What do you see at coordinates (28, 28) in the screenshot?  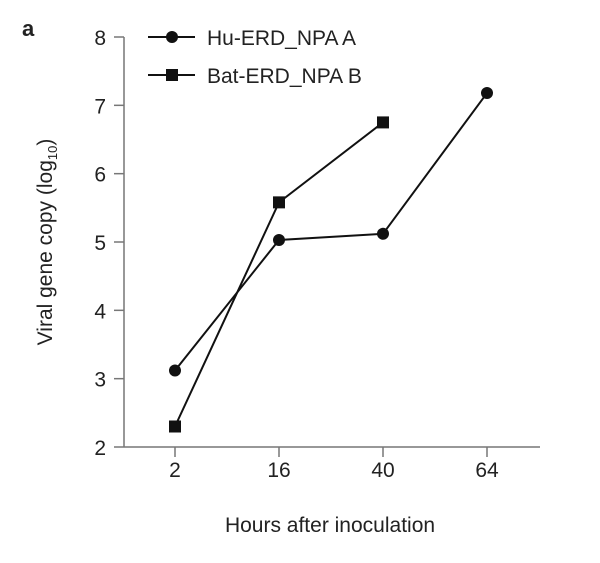 I see `panel-label: a` at bounding box center [28, 28].